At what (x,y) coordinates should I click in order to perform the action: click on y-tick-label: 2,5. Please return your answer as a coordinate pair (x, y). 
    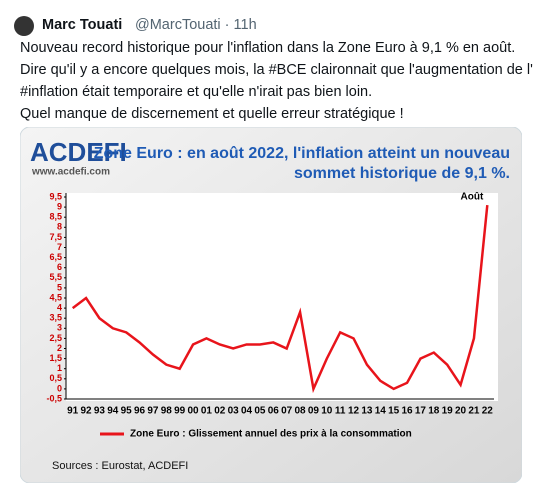
    Looking at the image, I should click on (55, 338).